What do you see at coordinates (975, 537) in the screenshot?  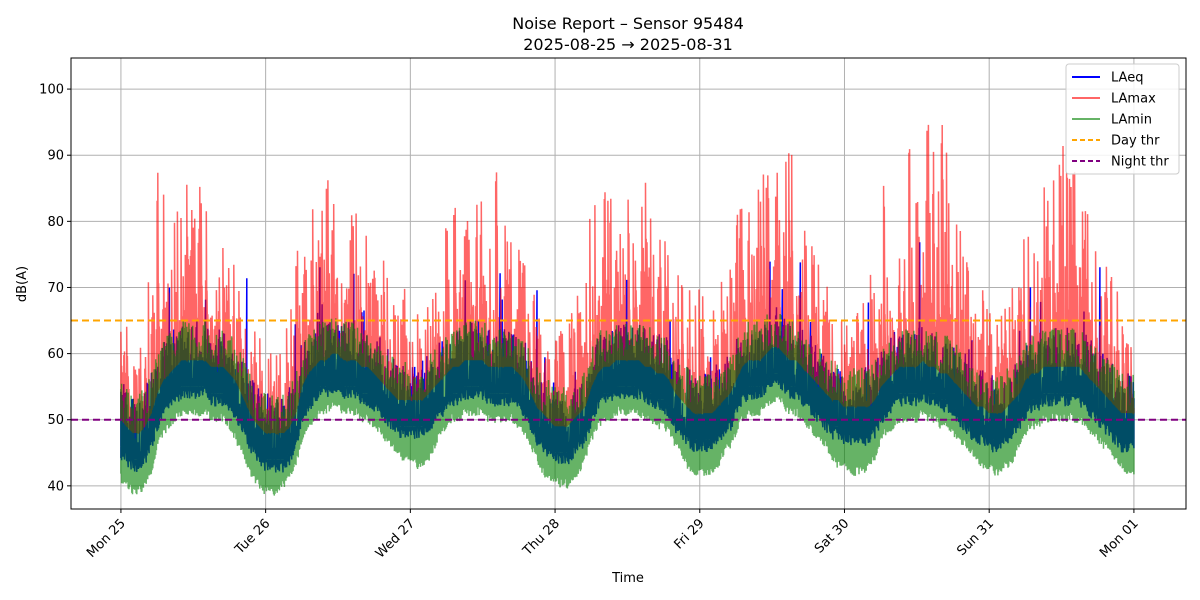 I see `x-tick-label: Sun 31` at bounding box center [975, 537].